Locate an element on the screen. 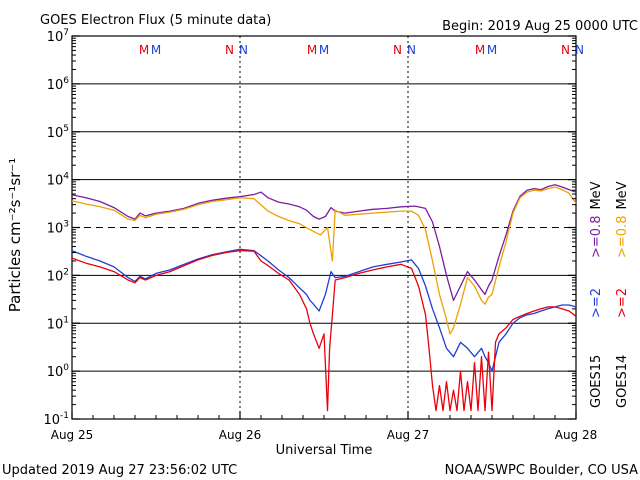 The width and height of the screenshot is (640, 480). legend-satellite: GOES15 is located at coordinates (596, 381).